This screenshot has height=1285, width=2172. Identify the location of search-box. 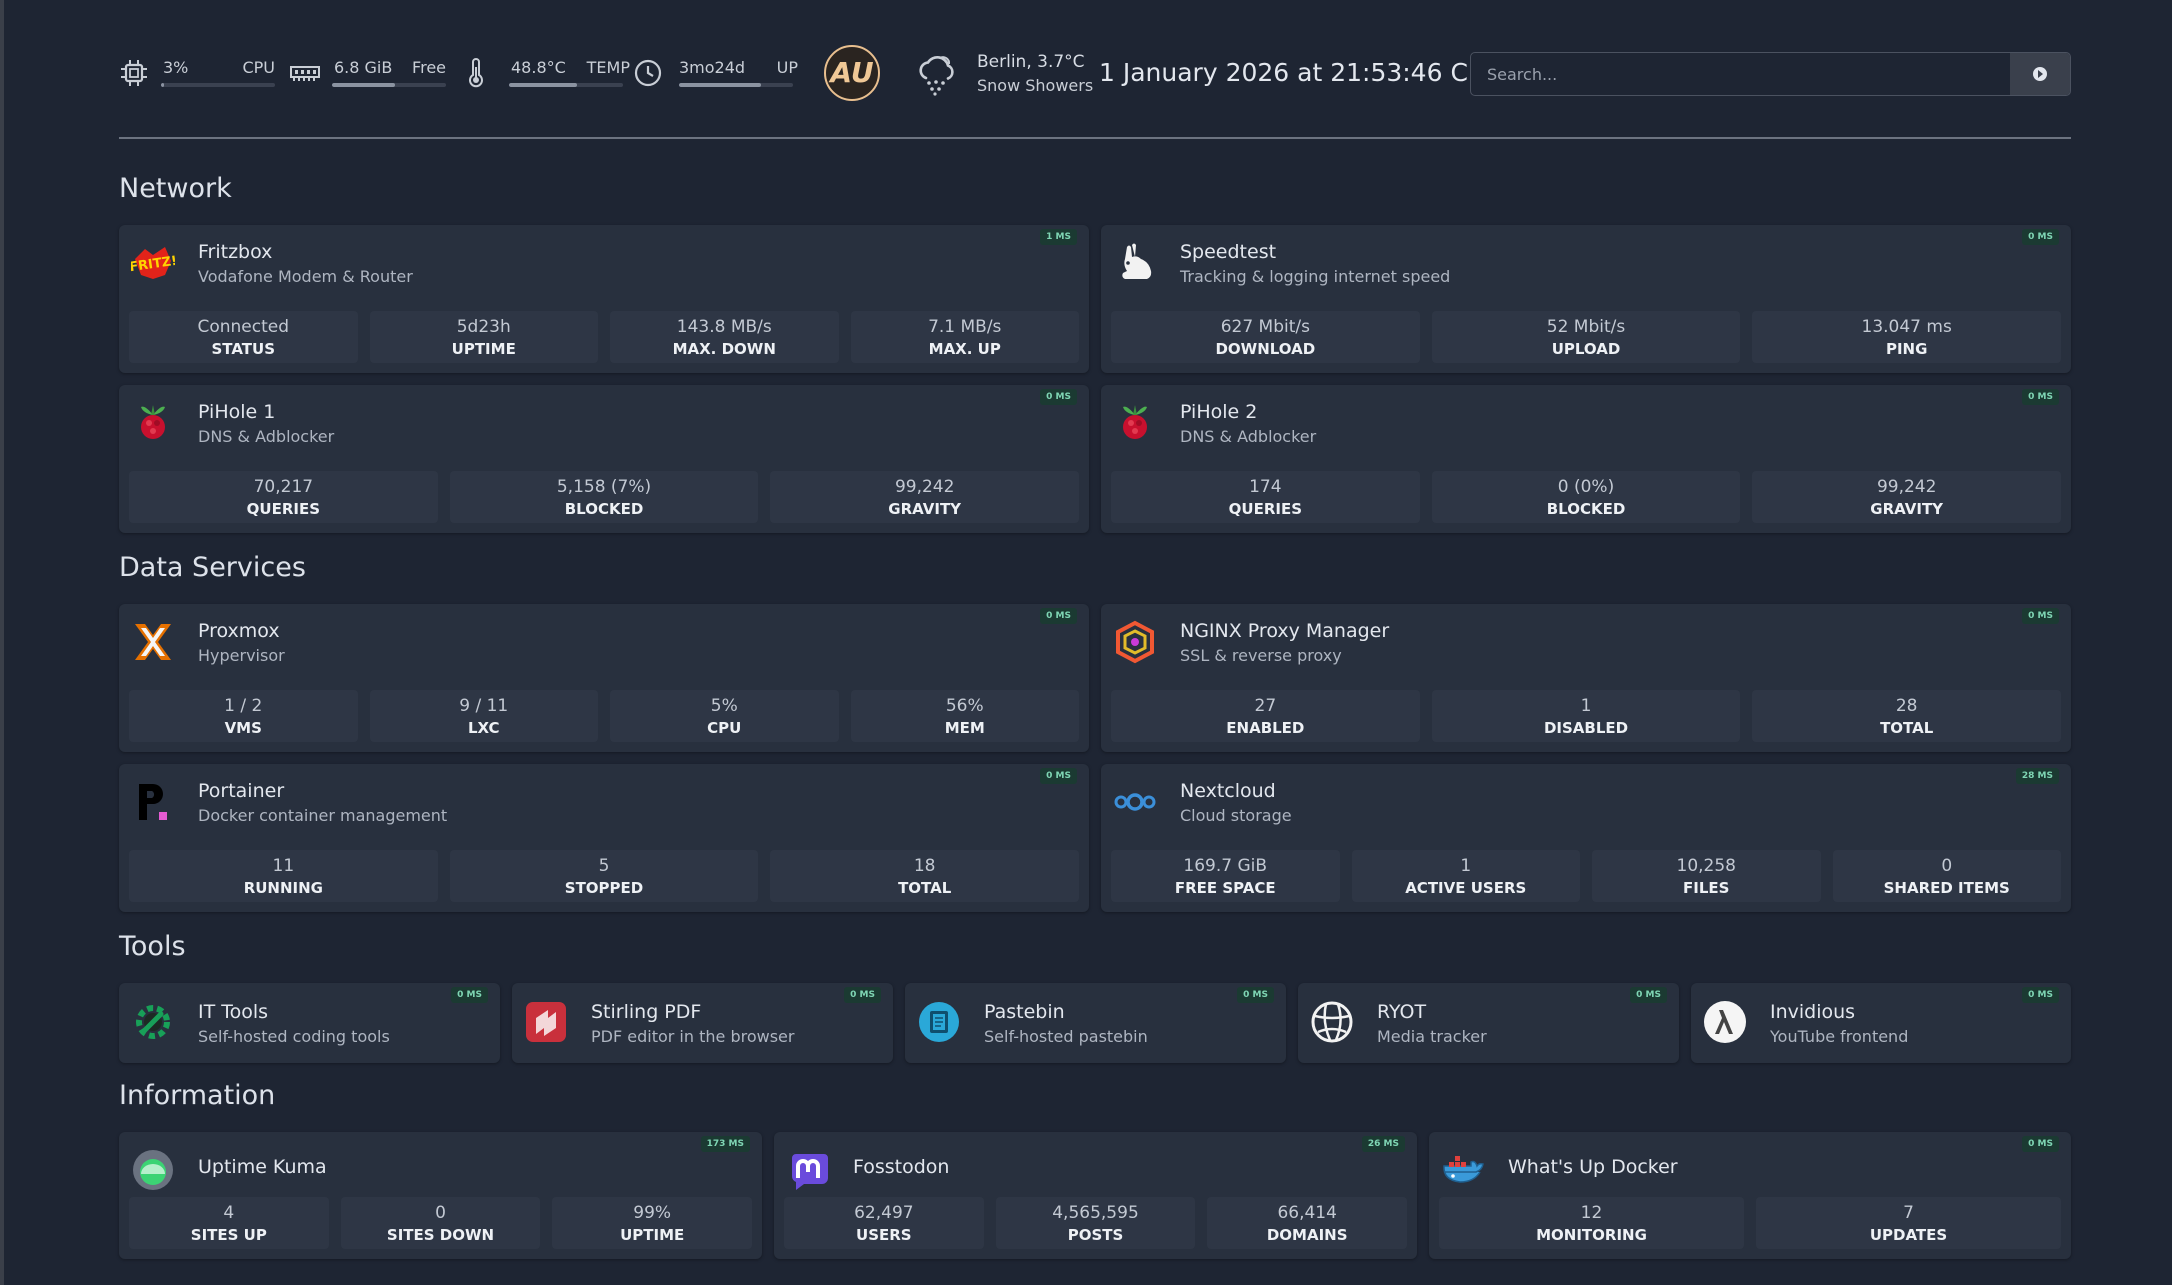
(1770, 74).